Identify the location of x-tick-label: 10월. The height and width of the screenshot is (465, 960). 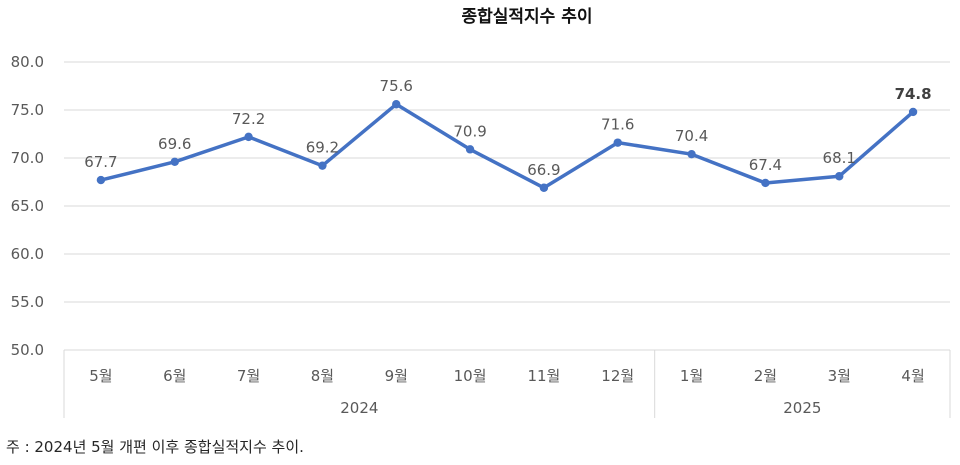
(470, 376).